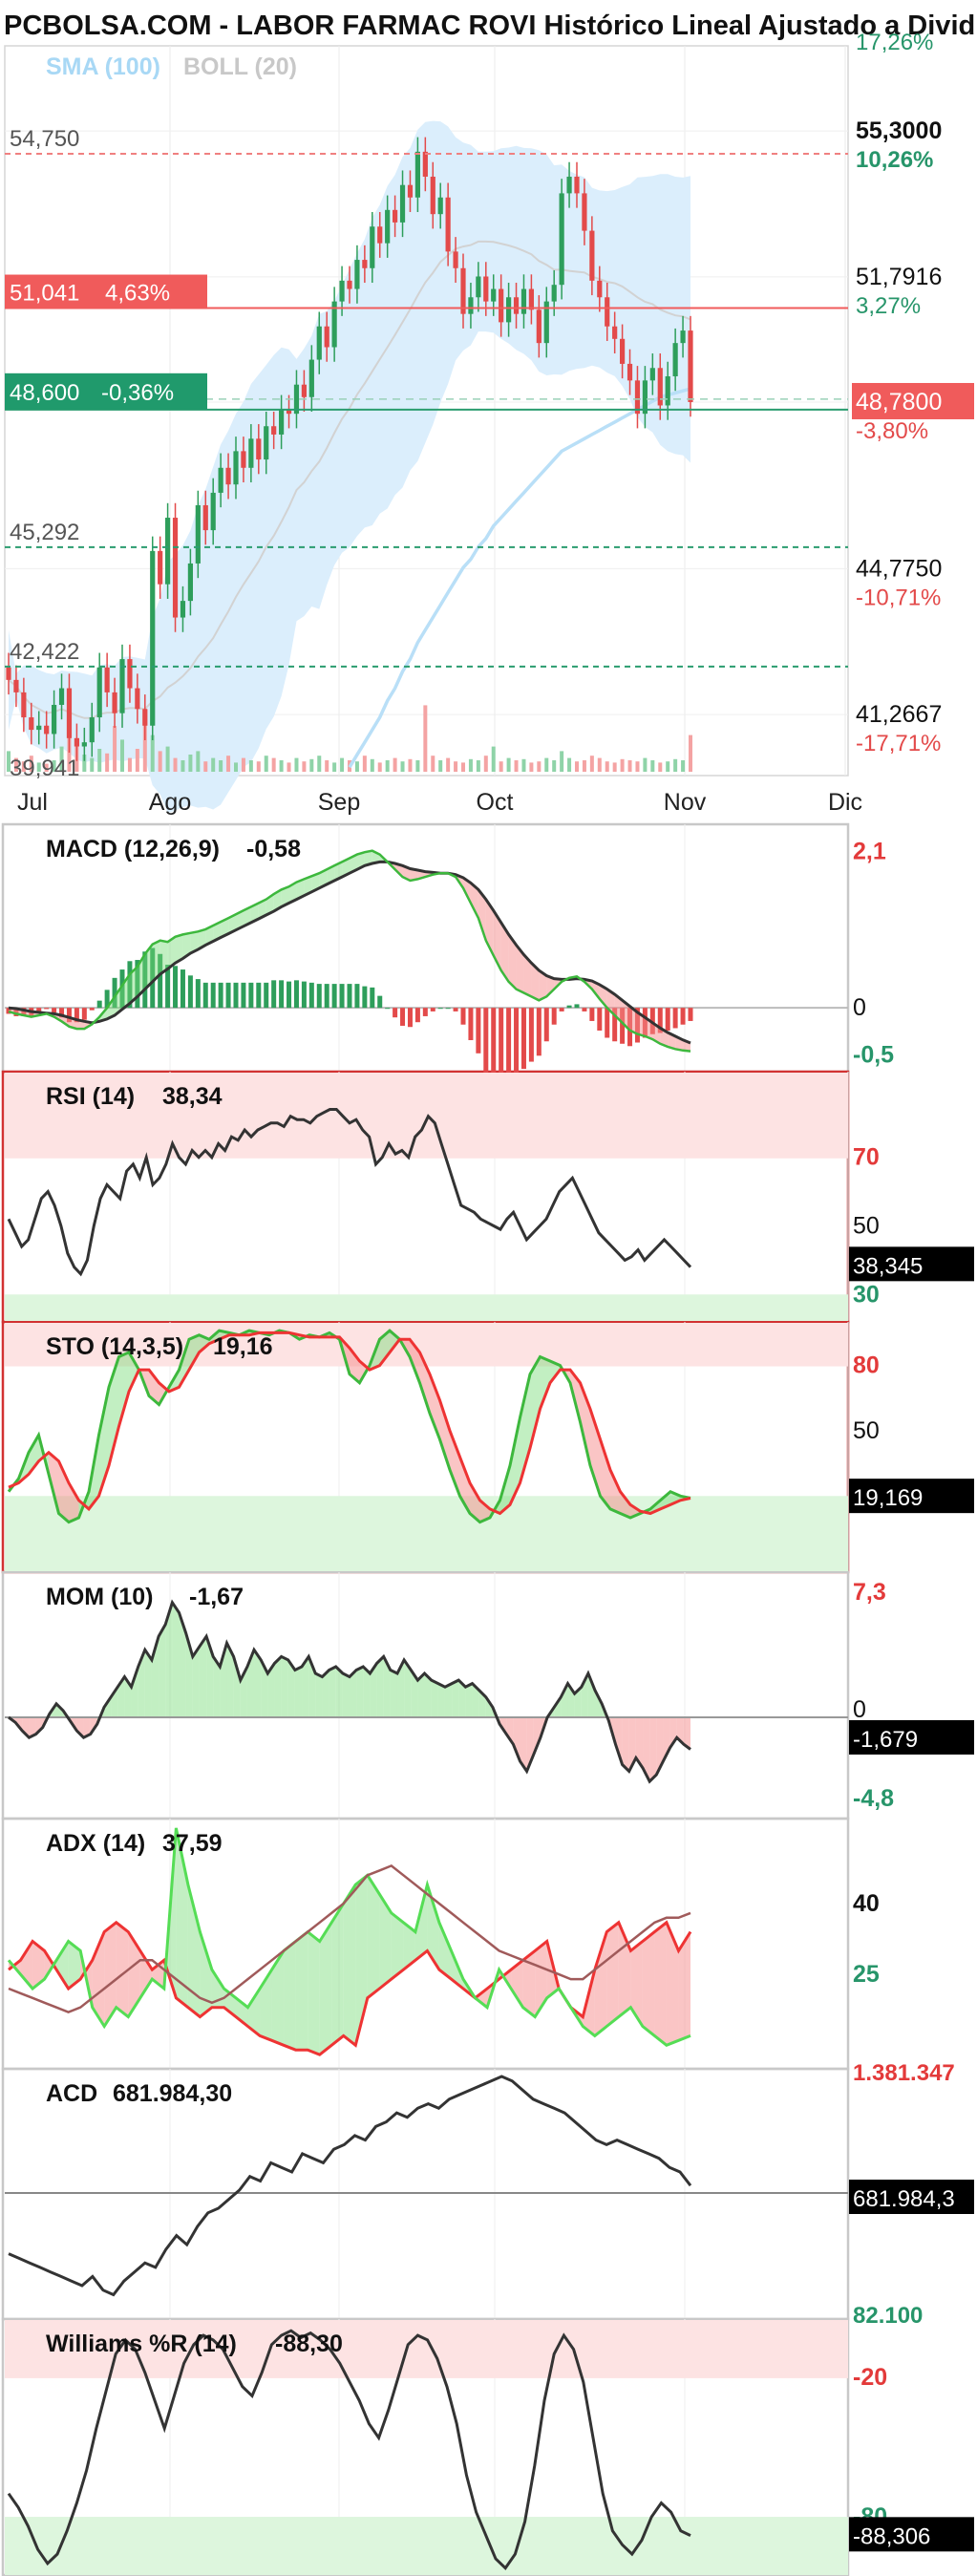  Describe the element at coordinates (71, 2093) in the screenshot. I see `indicator-name: ACD` at that location.